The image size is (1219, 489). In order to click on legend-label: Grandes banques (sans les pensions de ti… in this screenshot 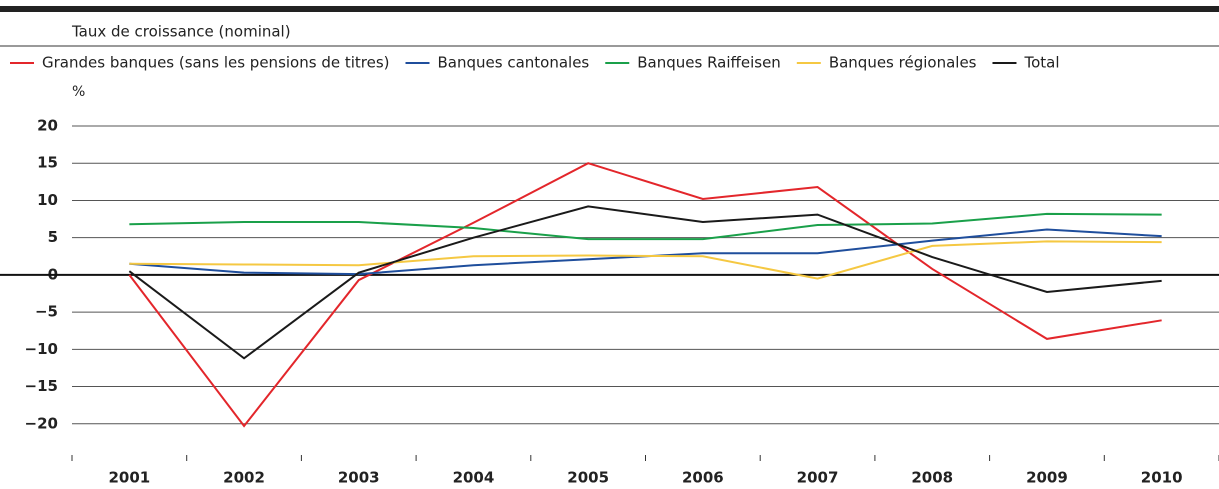, I will do `click(216, 63)`.